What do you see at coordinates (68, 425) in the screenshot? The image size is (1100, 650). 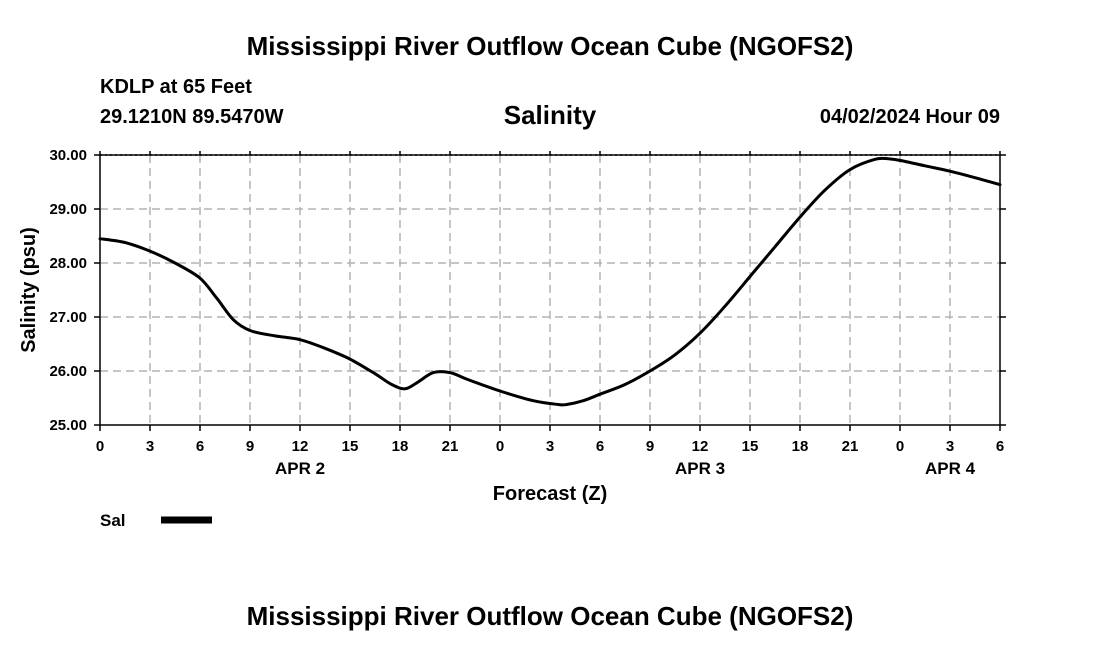 I see `y-tick-label: 25.00` at bounding box center [68, 425].